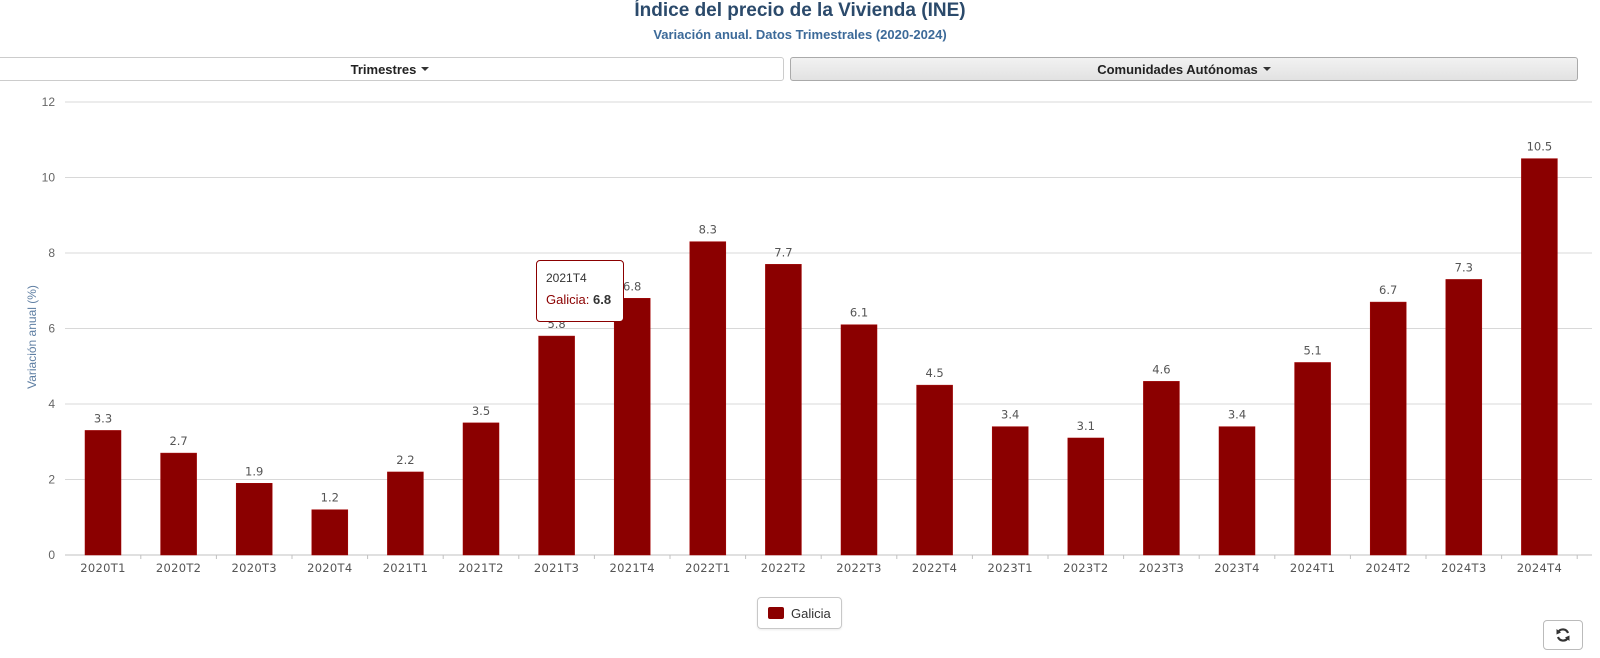 Image resolution: width=1600 pixels, height=658 pixels. Describe the element at coordinates (1387, 568) in the screenshot. I see `x-tick-label: 2024T2` at that location.